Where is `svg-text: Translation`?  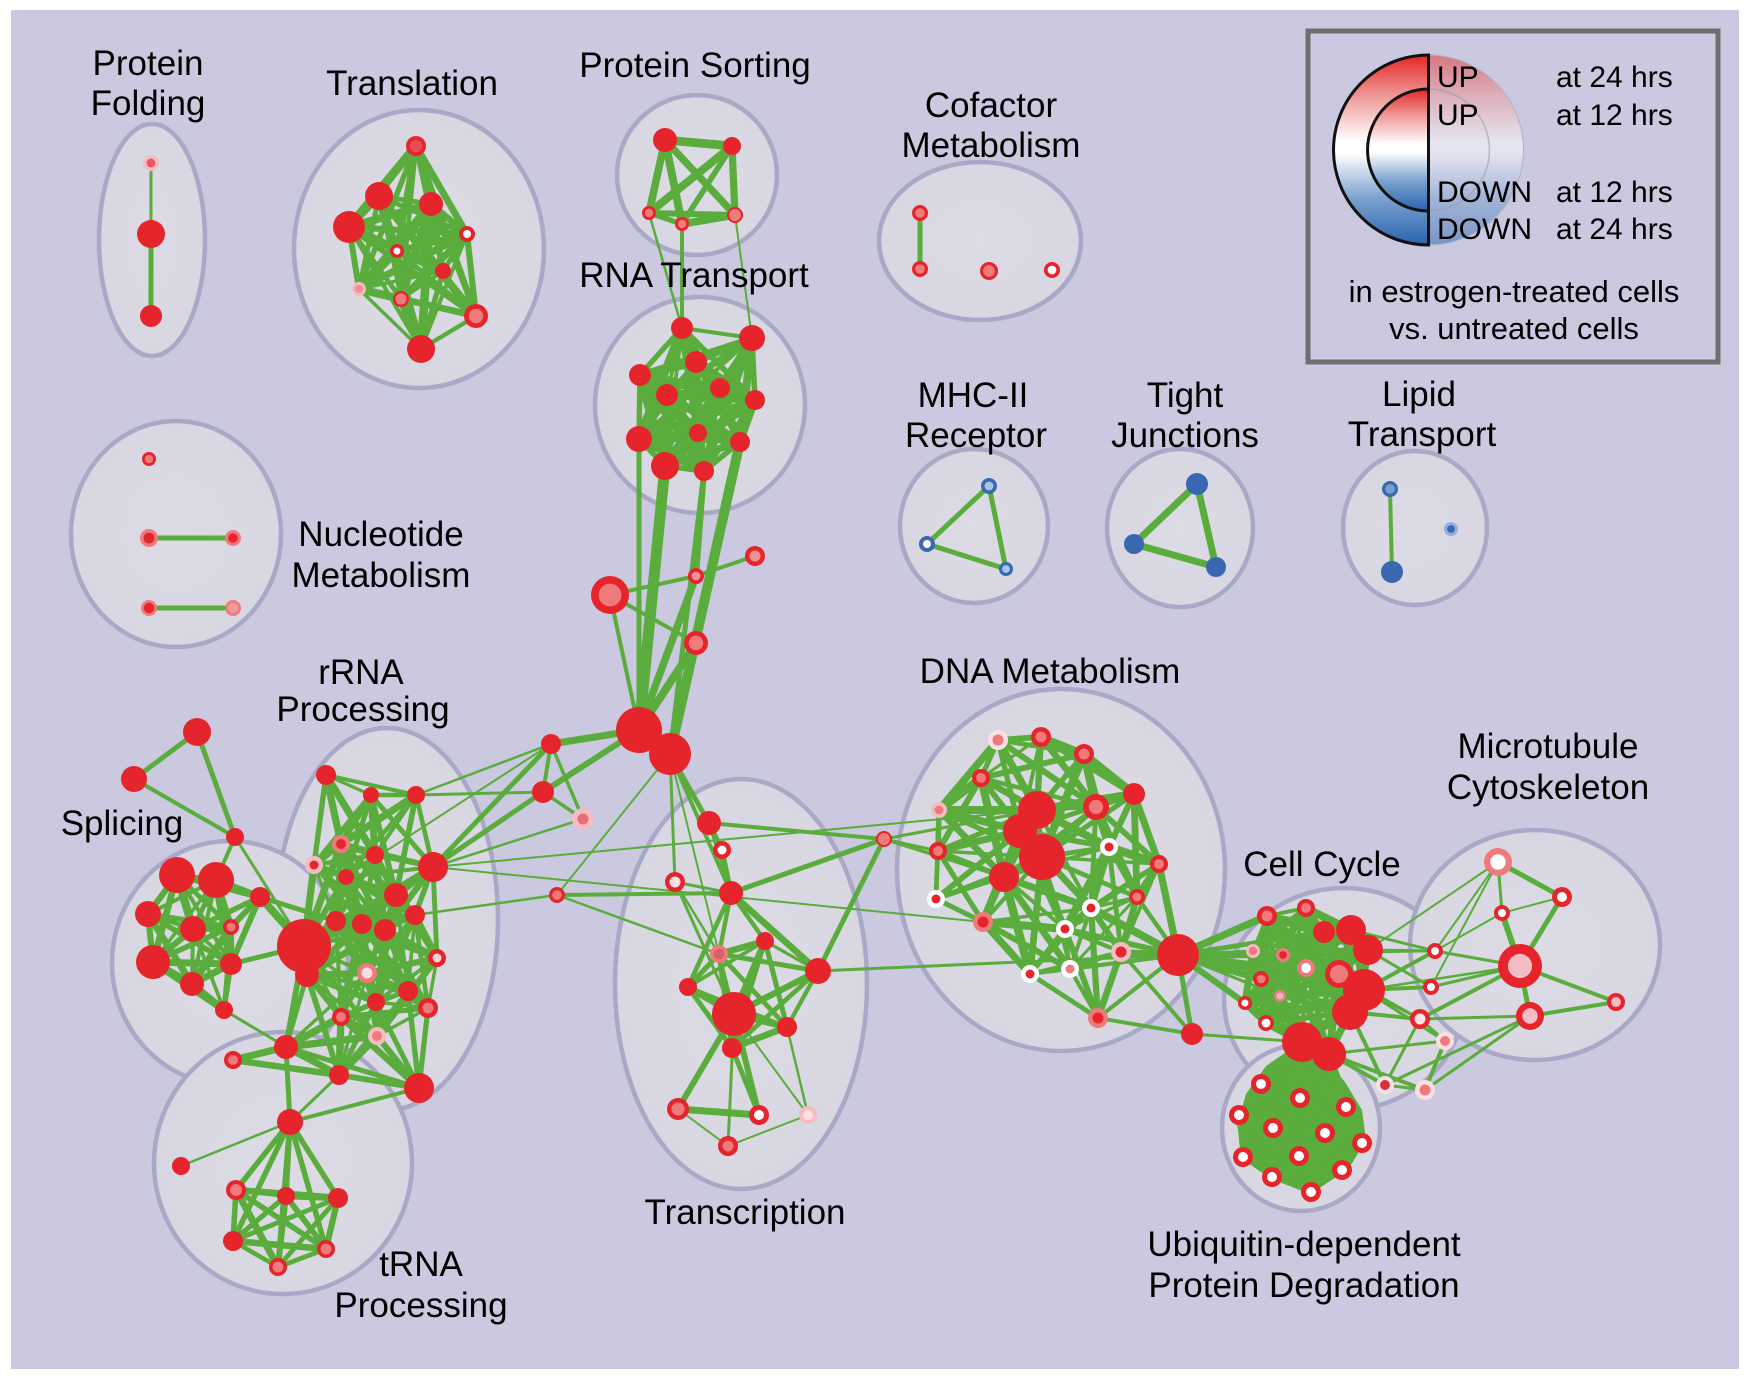
svg-text: Translation is located at coordinates (412, 83).